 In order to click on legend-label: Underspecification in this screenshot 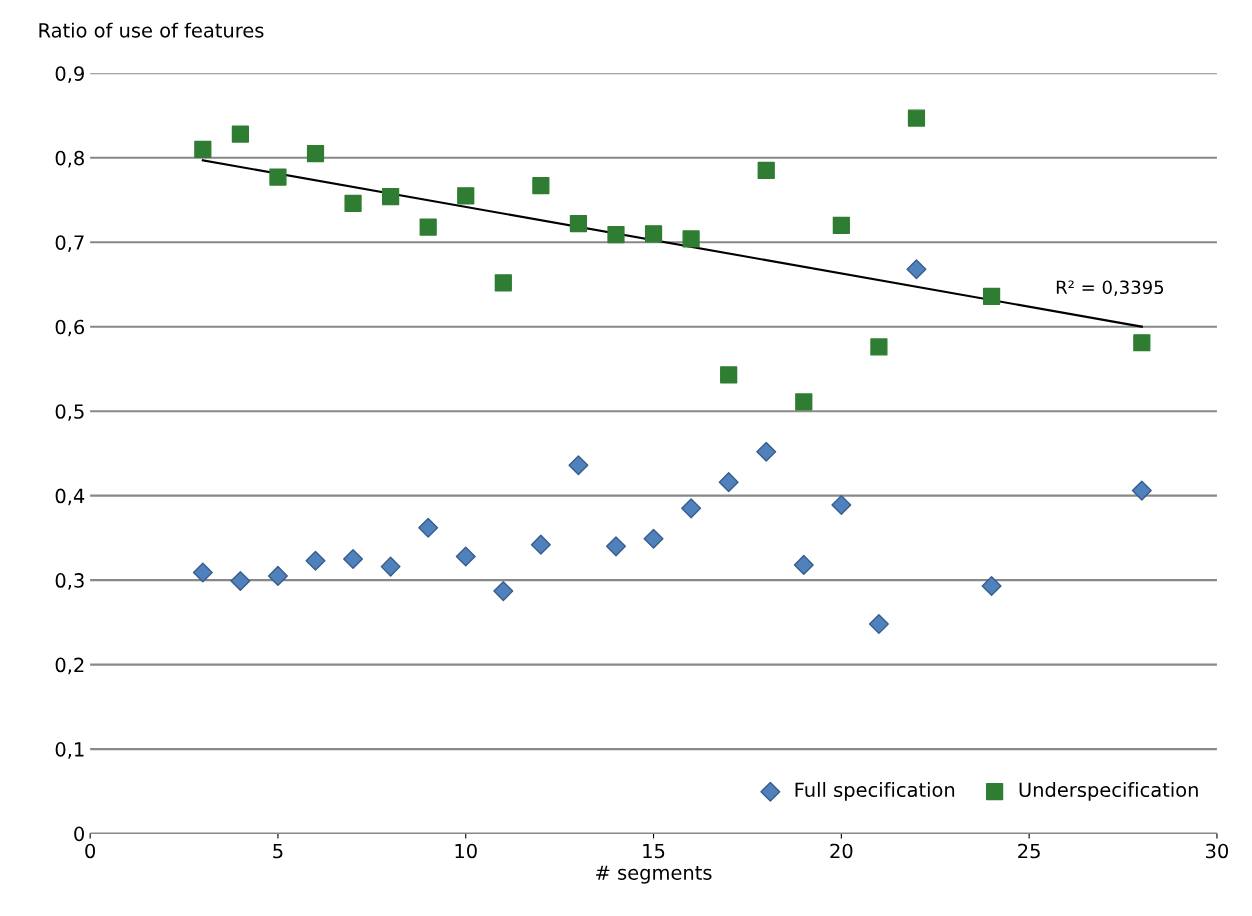, I will do `click(1108, 791)`.